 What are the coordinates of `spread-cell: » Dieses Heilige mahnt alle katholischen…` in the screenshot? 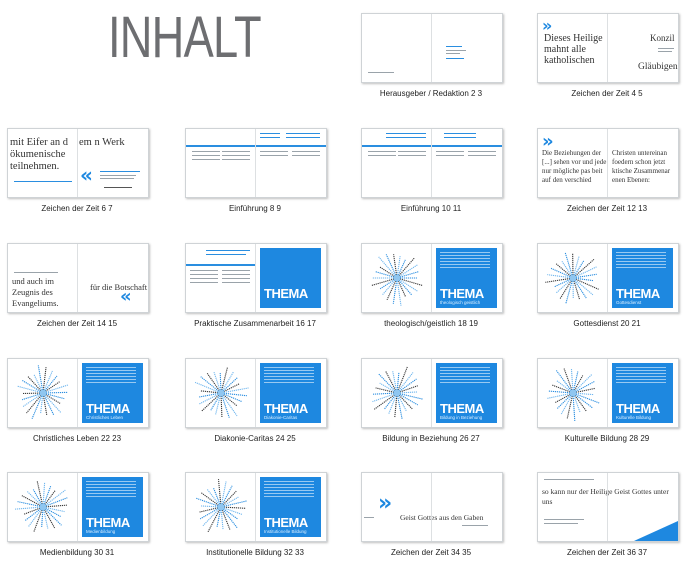 It's located at (608, 55).